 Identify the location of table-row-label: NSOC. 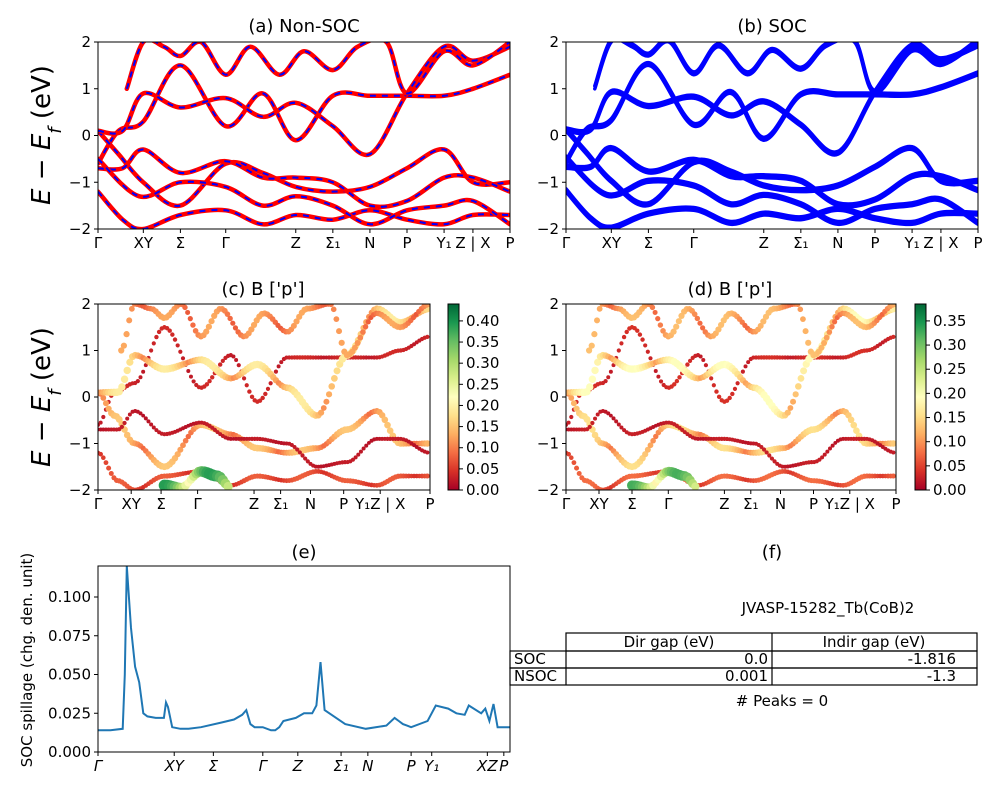
(535, 676).